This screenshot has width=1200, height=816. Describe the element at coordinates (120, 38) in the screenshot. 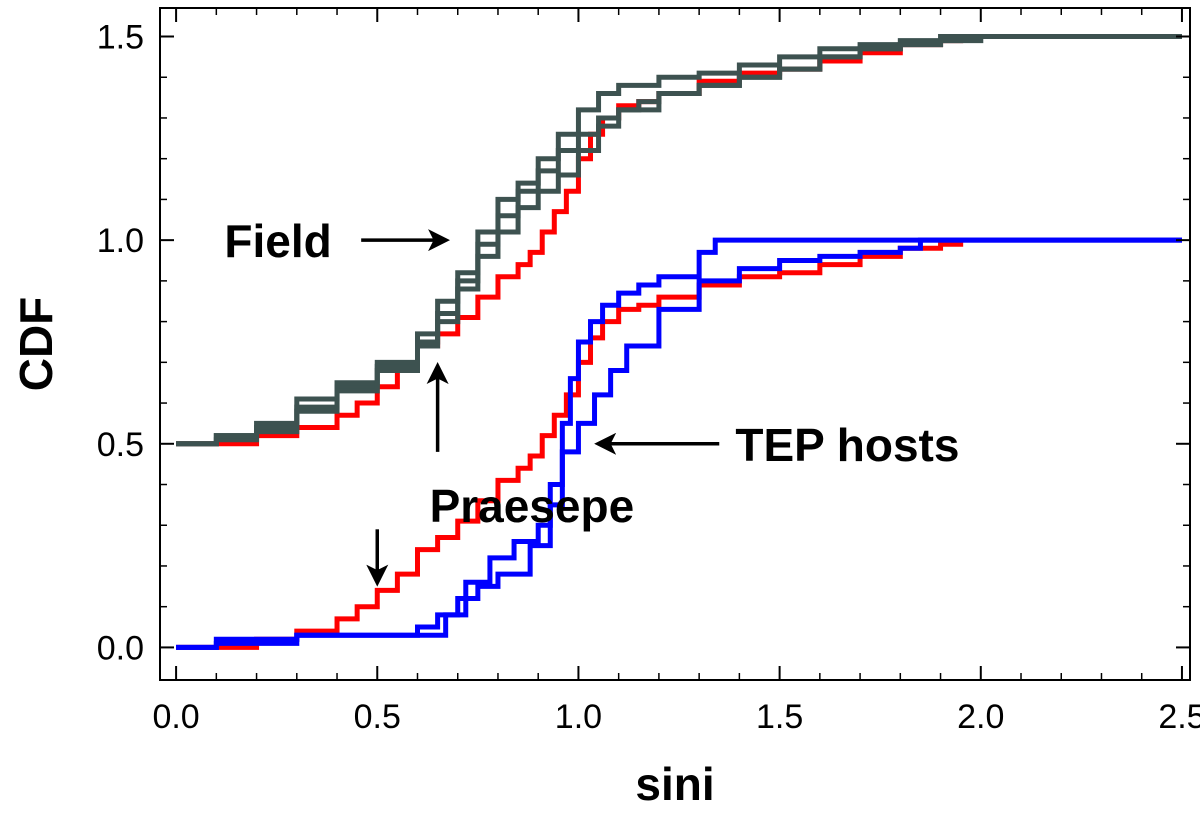

I see `y-tick-label: 1.5` at that location.